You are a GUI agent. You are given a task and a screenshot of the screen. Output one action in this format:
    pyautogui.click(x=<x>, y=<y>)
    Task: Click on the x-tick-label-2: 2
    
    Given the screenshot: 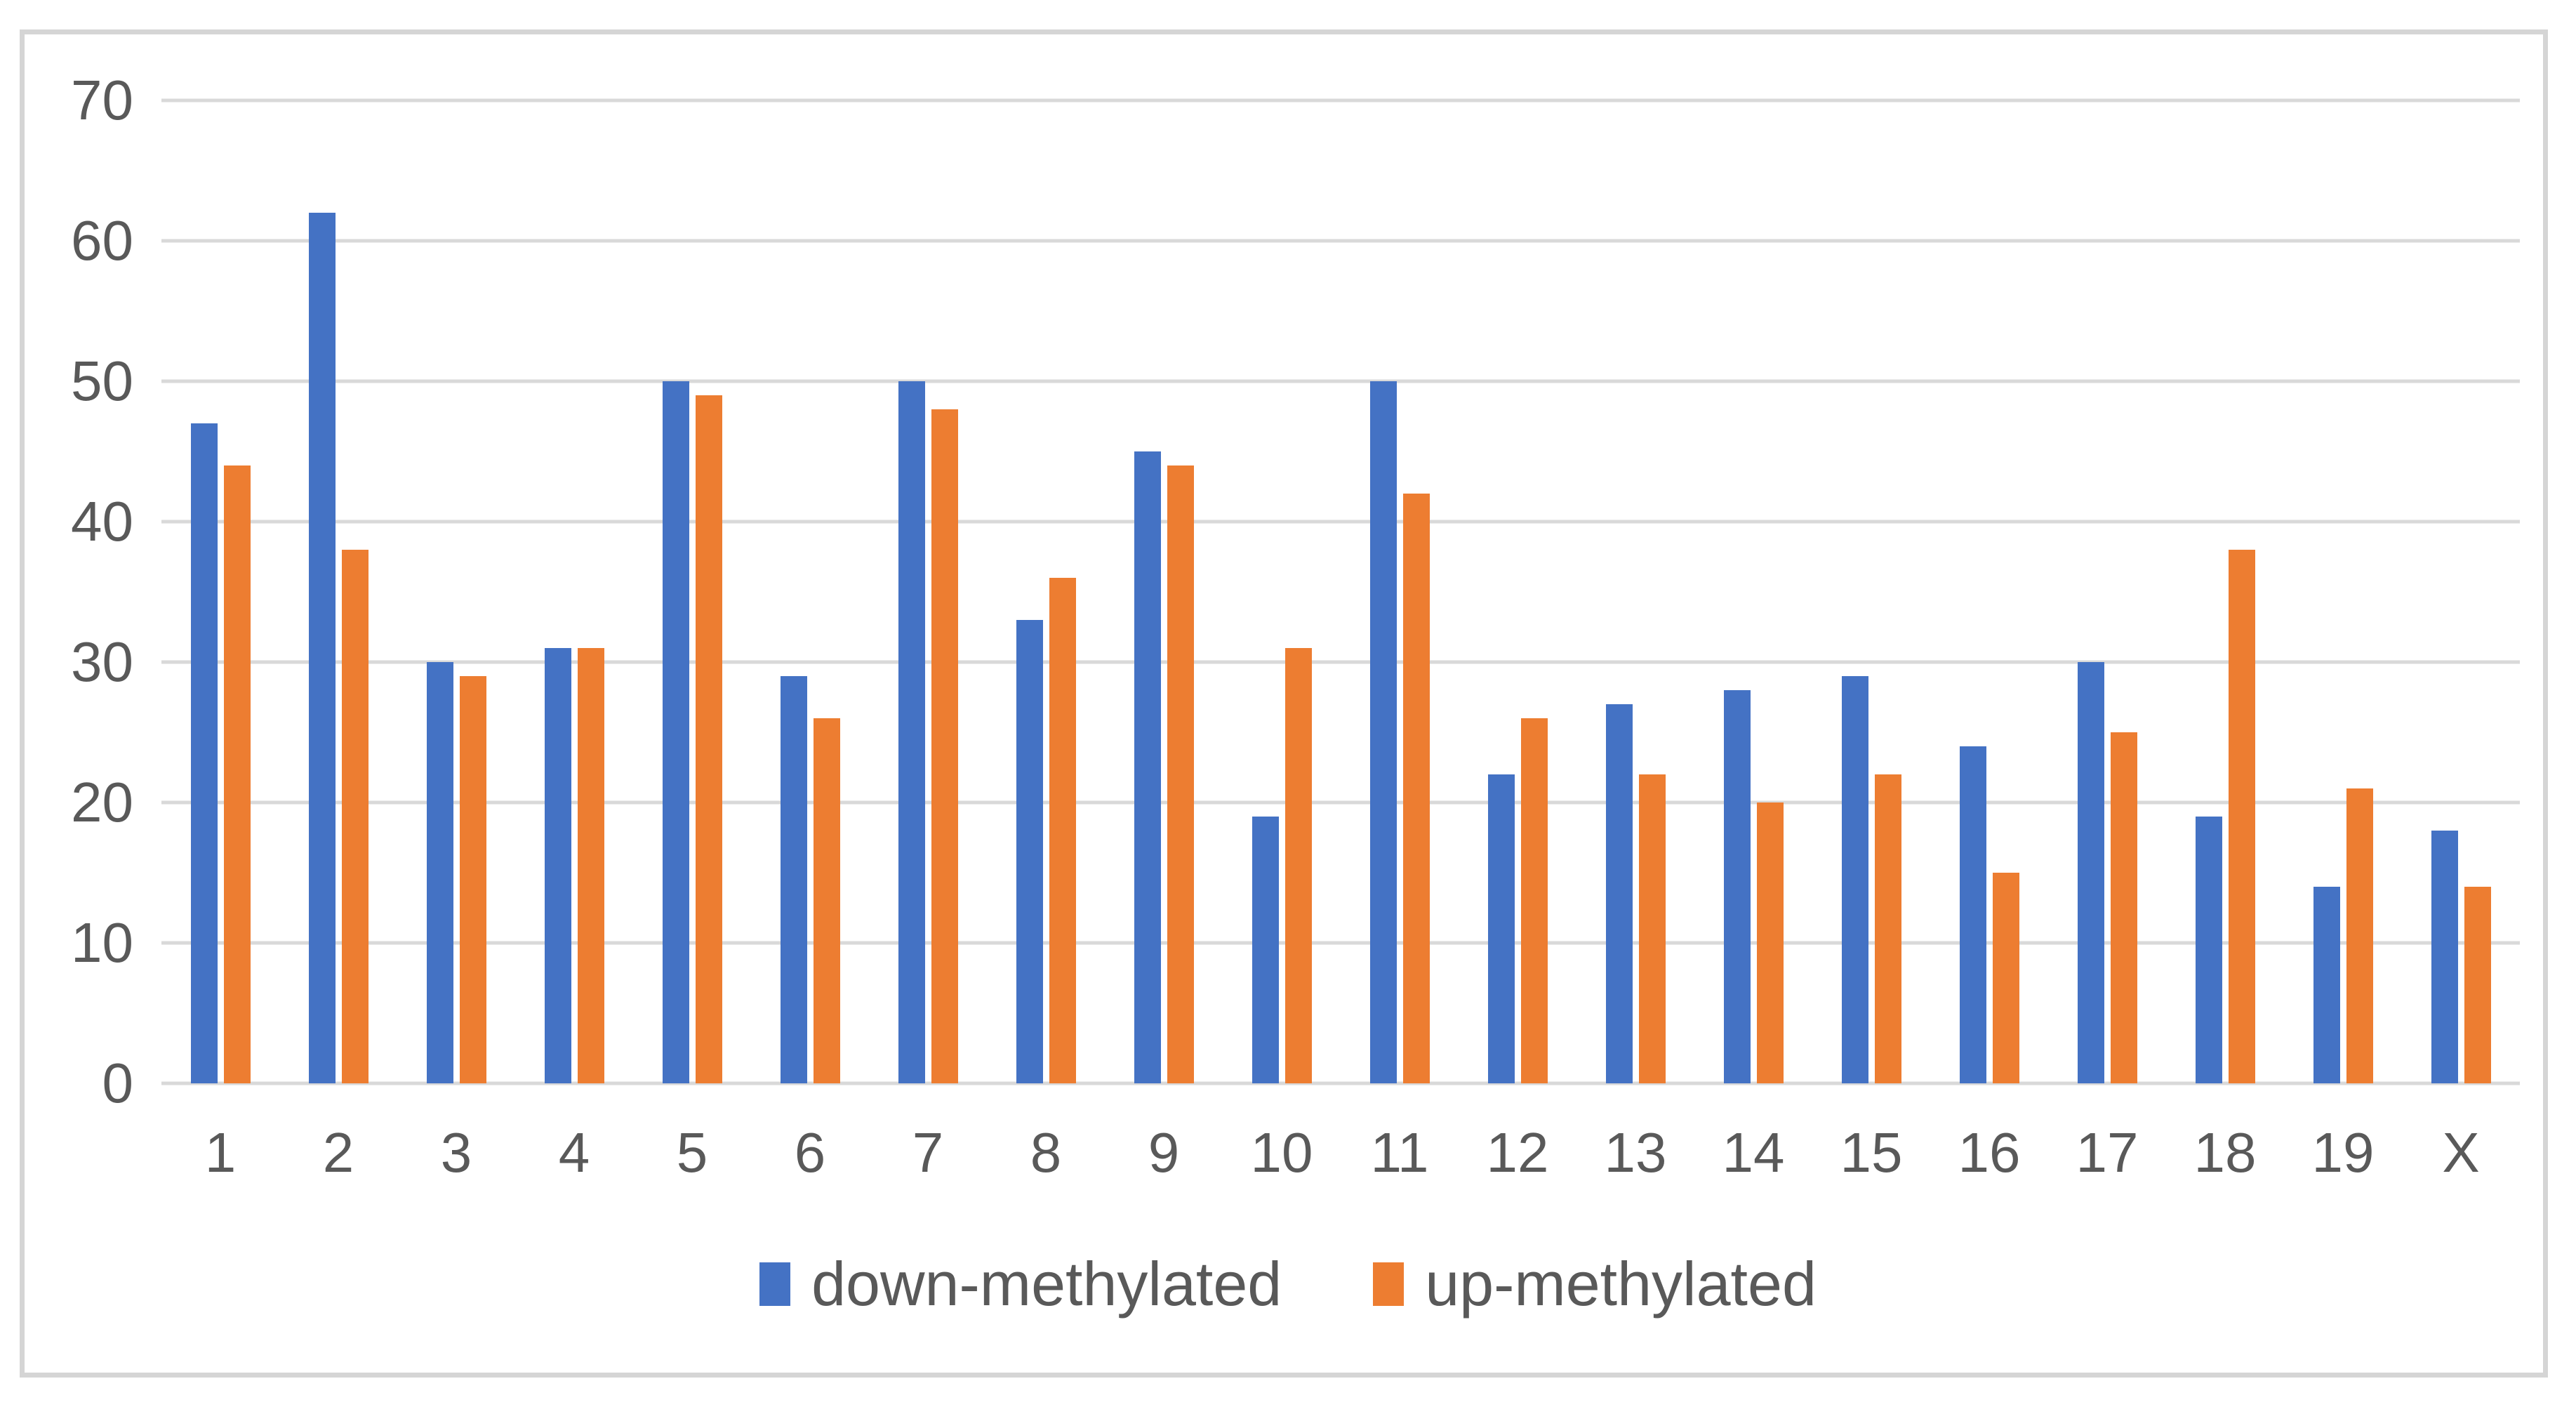 What is the action you would take?
    pyautogui.click(x=338, y=1152)
    